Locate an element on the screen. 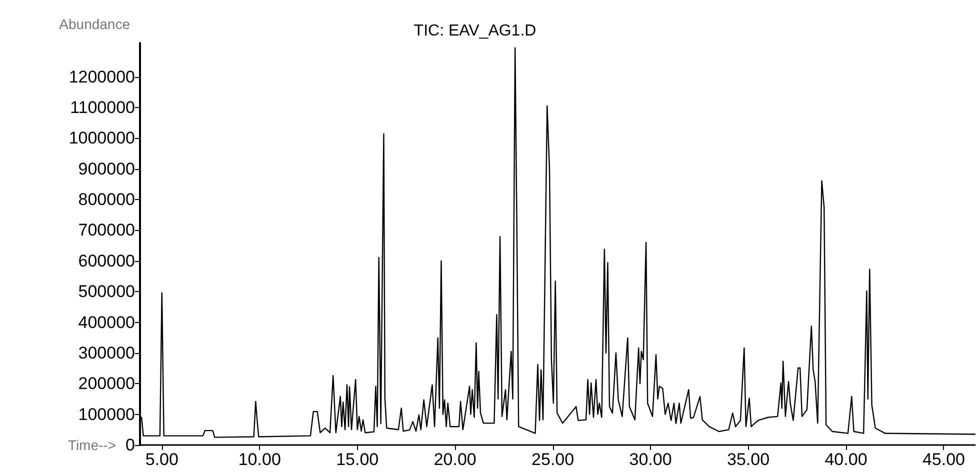 The image size is (980, 475). x-tick-label: 45.00 is located at coordinates (943, 459).